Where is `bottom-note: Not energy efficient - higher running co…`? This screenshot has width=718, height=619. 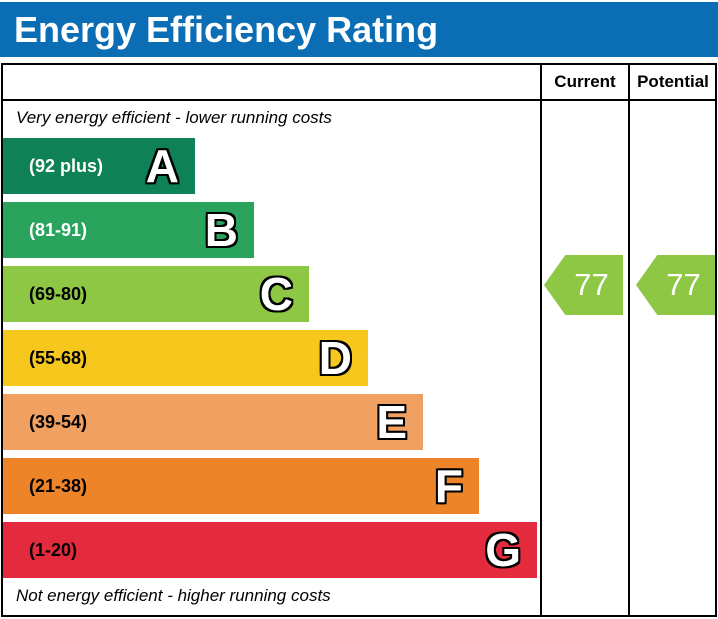 bottom-note: Not energy efficient - higher running co… is located at coordinates (173, 595).